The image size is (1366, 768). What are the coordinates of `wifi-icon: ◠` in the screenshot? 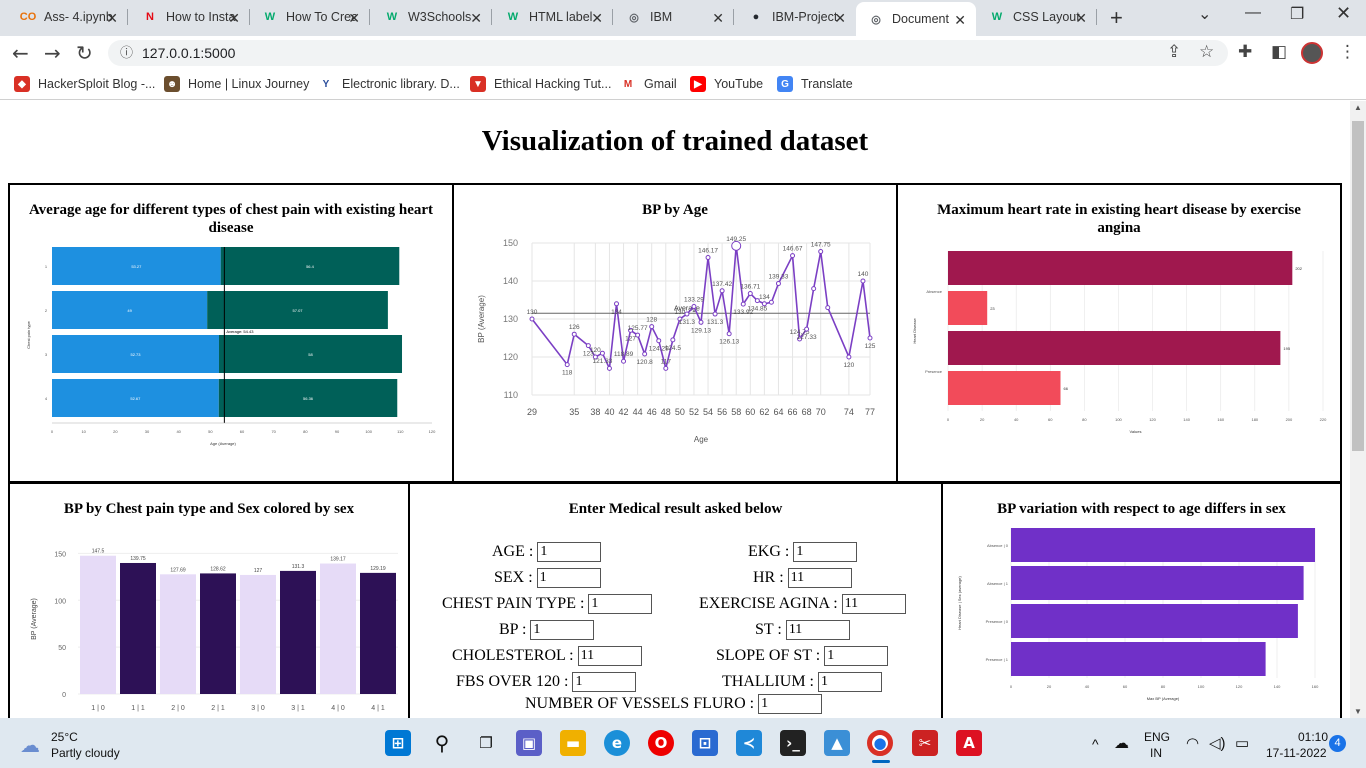 It's located at (1193, 743).